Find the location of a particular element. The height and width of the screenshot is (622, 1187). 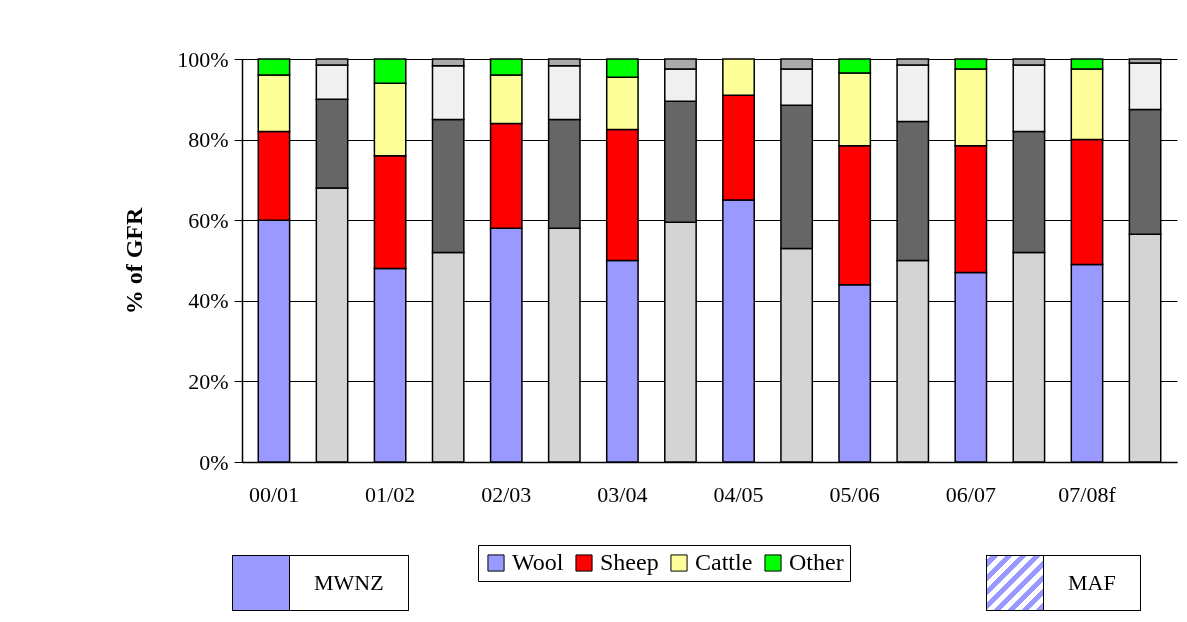

legend-label: Wool is located at coordinates (538, 562).